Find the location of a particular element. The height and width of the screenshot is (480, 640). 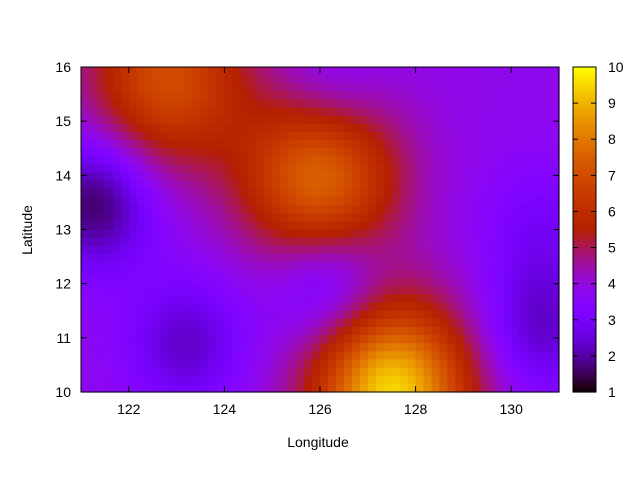

colorbar-tick-label: 8 is located at coordinates (612, 139).